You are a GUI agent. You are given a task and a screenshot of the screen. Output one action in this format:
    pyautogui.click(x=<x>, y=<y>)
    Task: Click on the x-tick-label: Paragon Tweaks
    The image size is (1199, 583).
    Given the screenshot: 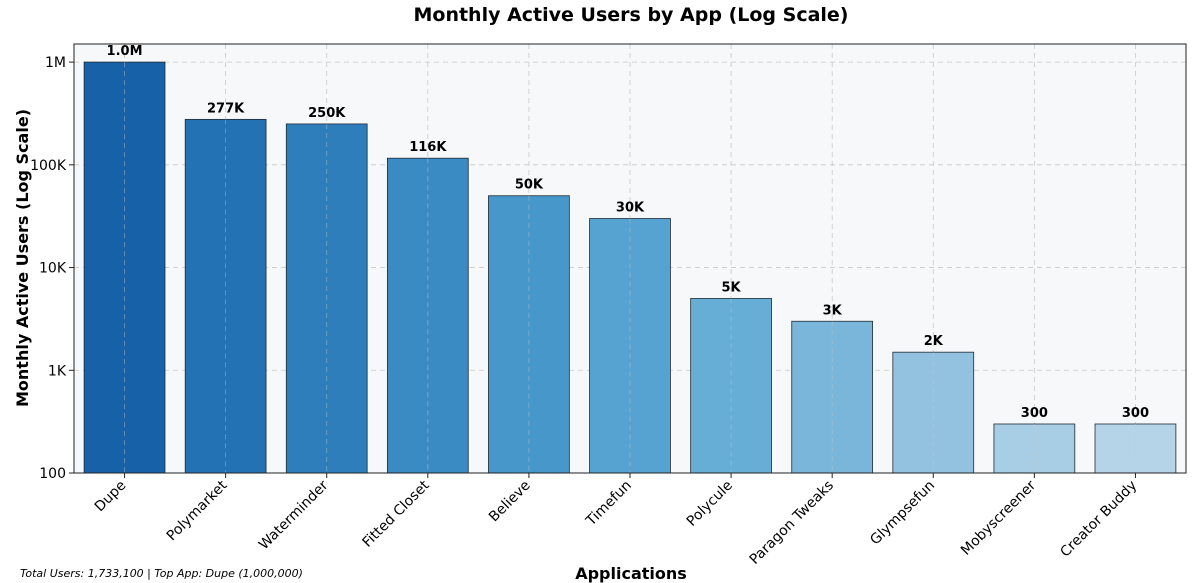 What is the action you would take?
    pyautogui.click(x=792, y=523)
    